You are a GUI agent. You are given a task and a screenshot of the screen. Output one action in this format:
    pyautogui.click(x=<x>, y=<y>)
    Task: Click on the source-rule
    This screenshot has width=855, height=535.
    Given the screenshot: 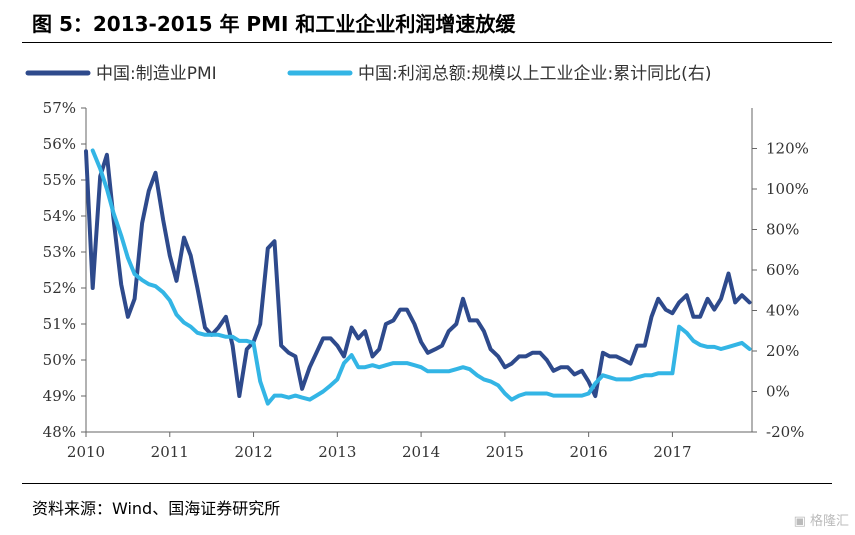 What is the action you would take?
    pyautogui.click(x=427, y=483)
    